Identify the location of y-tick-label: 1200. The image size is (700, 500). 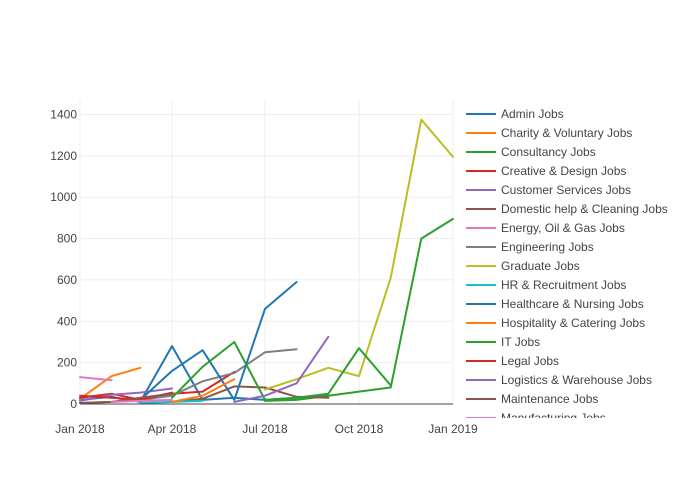
(63, 156).